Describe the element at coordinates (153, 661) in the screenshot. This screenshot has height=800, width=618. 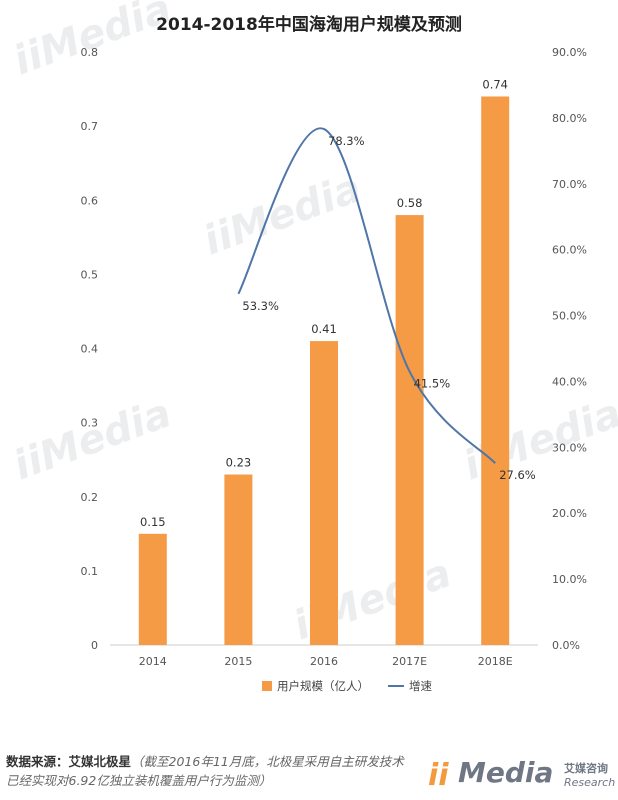
I see `x-tick-label: 2014` at that location.